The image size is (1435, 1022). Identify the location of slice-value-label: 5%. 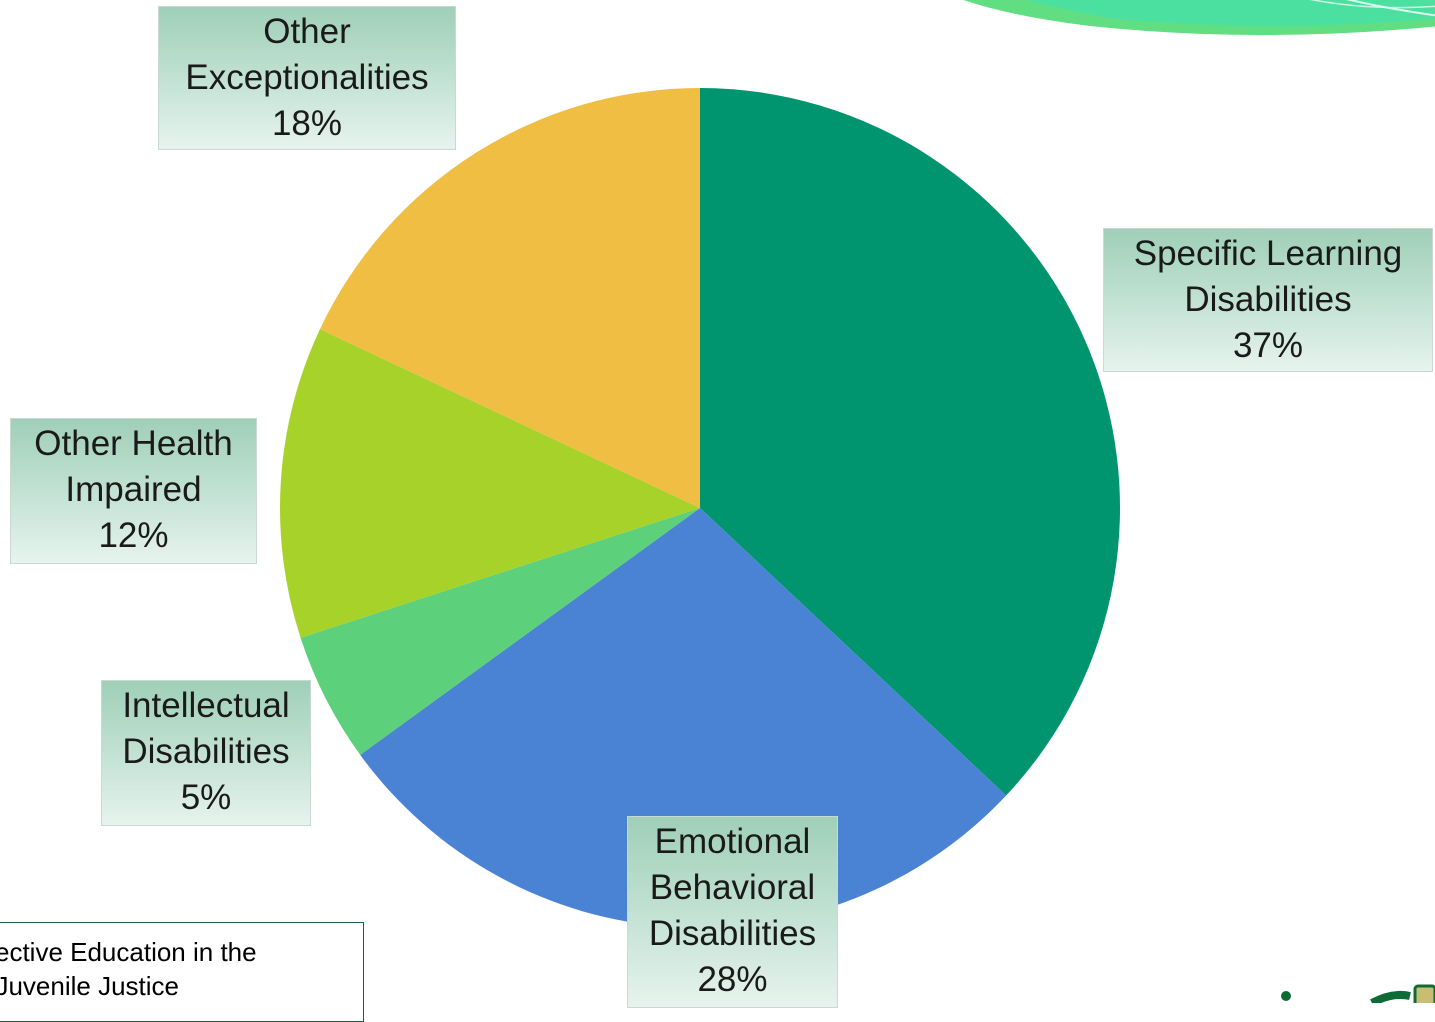
(206, 797).